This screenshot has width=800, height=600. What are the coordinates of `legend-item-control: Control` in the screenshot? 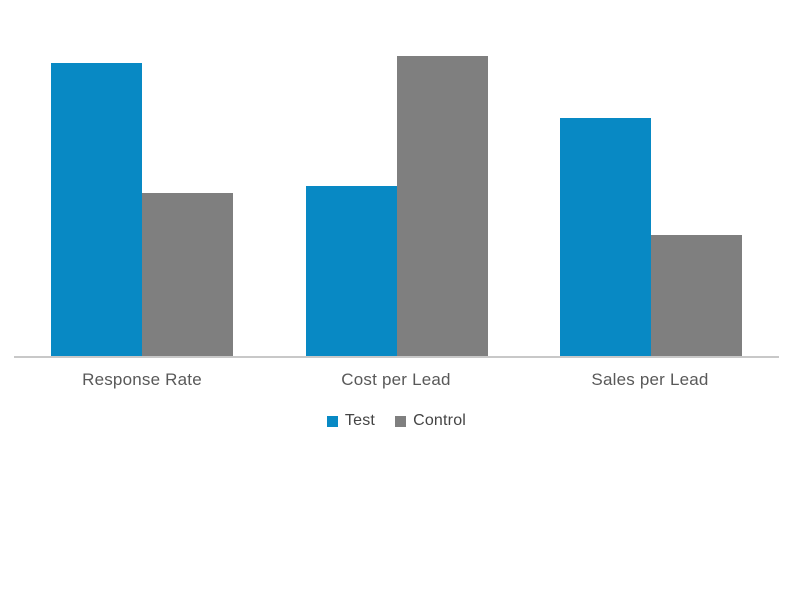 It's located at (430, 421).